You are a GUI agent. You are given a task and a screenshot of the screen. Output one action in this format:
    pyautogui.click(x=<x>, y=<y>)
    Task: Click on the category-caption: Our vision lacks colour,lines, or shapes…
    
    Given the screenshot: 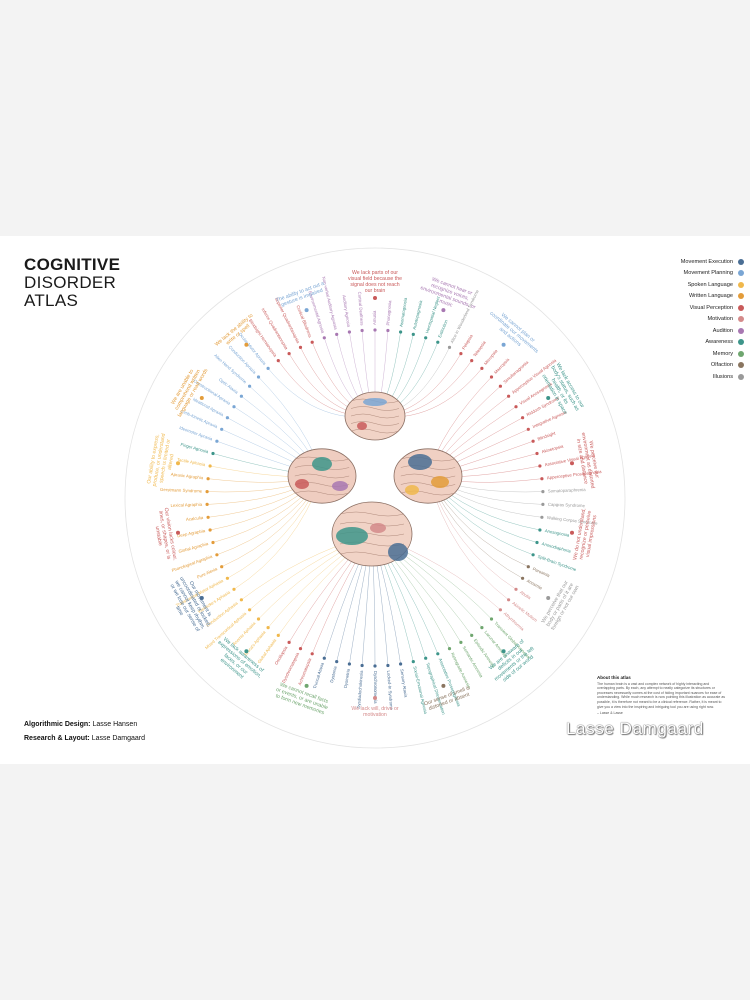 What is the action you would take?
    pyautogui.click(x=164, y=535)
    